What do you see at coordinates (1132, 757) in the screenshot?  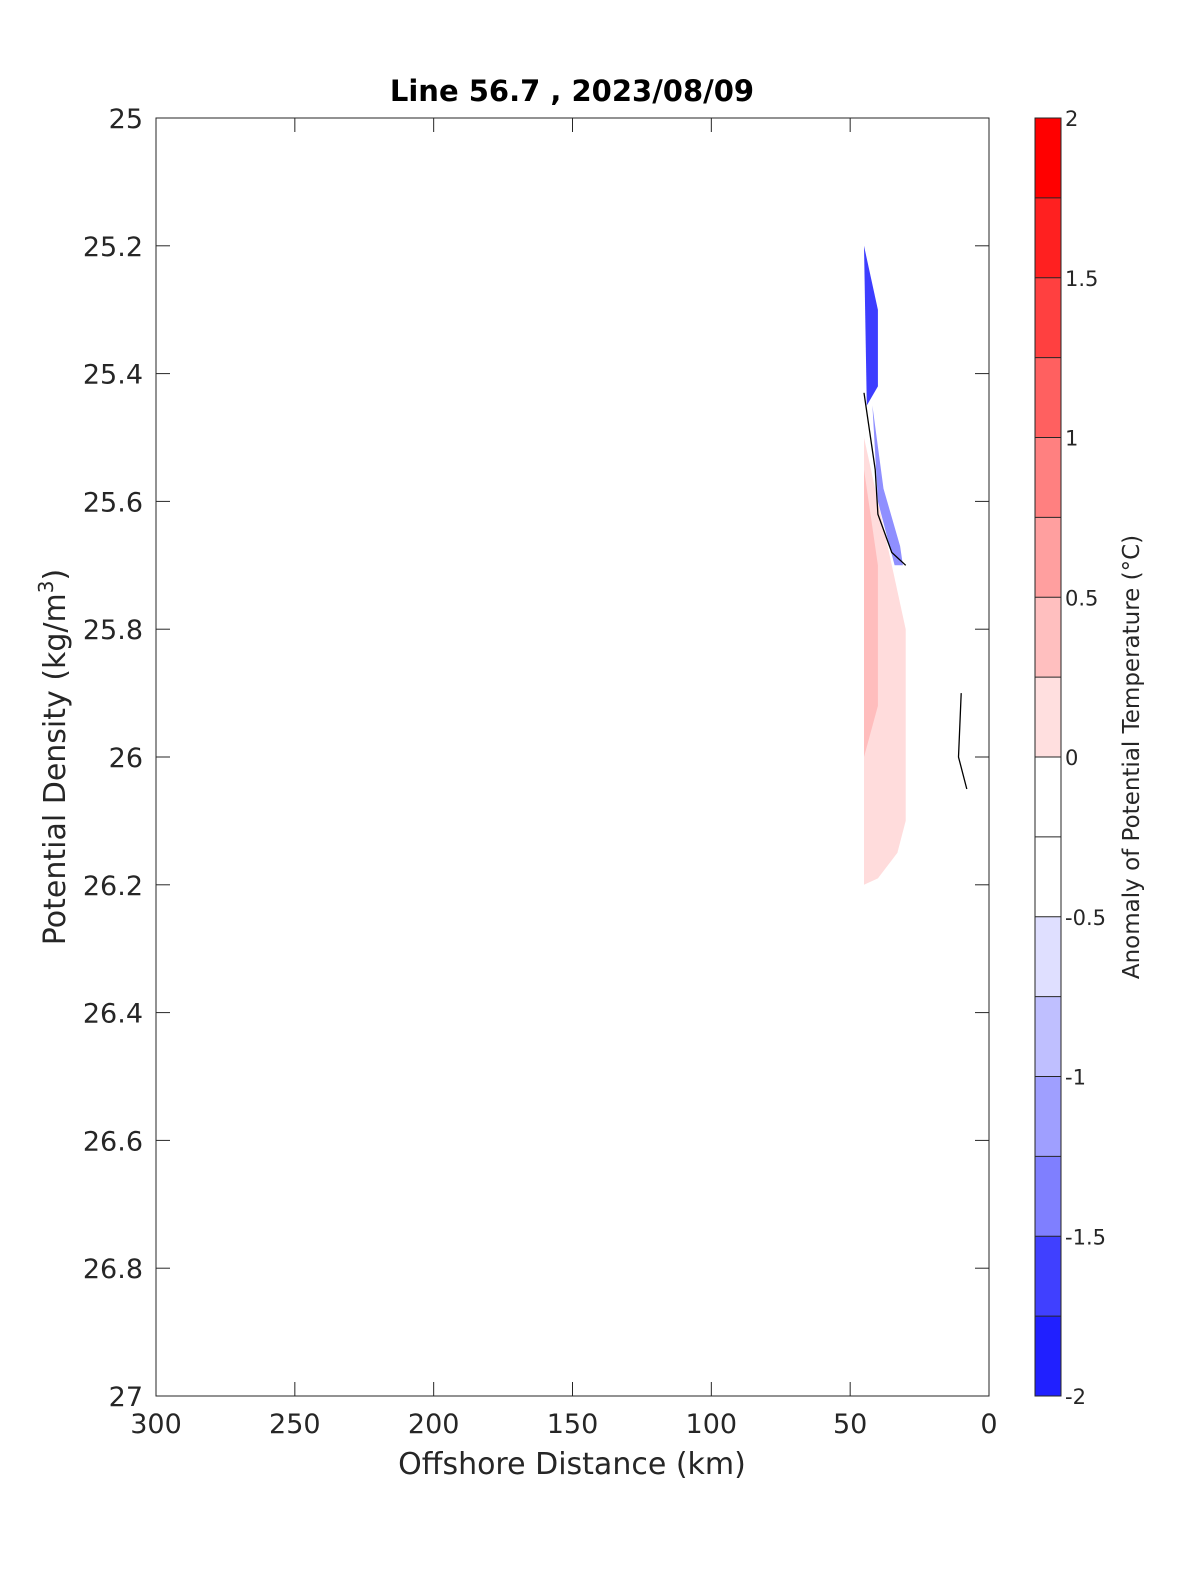 I see `colorbar-label: Anomaly of Potential Temperature (°C)` at bounding box center [1132, 757].